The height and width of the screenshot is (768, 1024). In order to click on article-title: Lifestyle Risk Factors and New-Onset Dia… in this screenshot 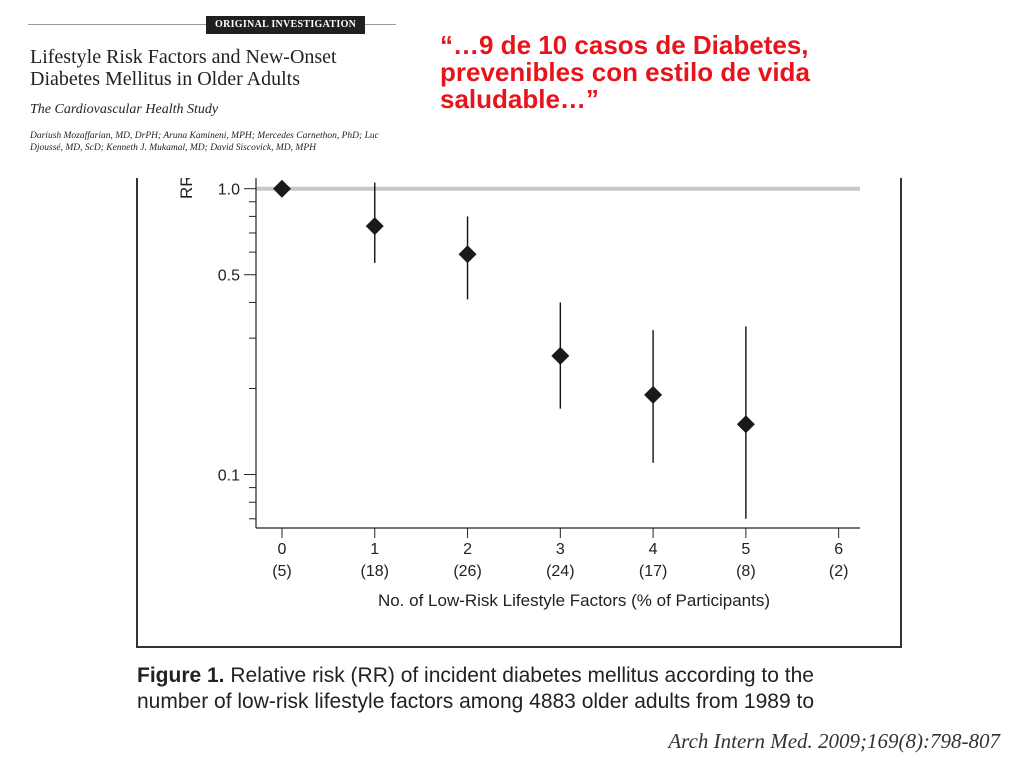, I will do `click(183, 68)`.